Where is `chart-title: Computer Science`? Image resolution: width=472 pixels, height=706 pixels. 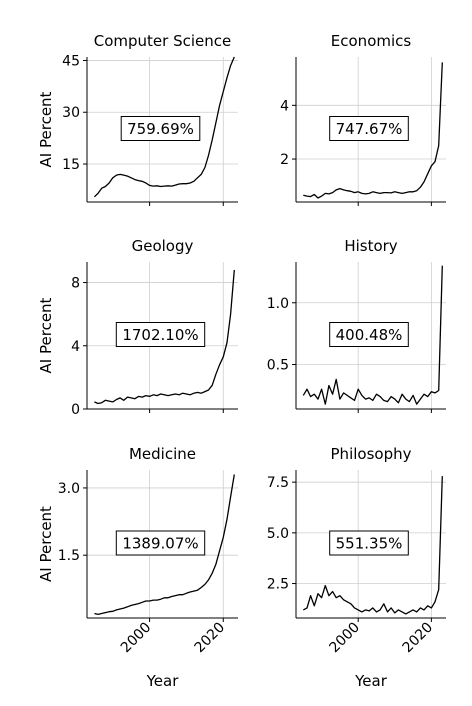
chart-title: Computer Science is located at coordinates (162, 41).